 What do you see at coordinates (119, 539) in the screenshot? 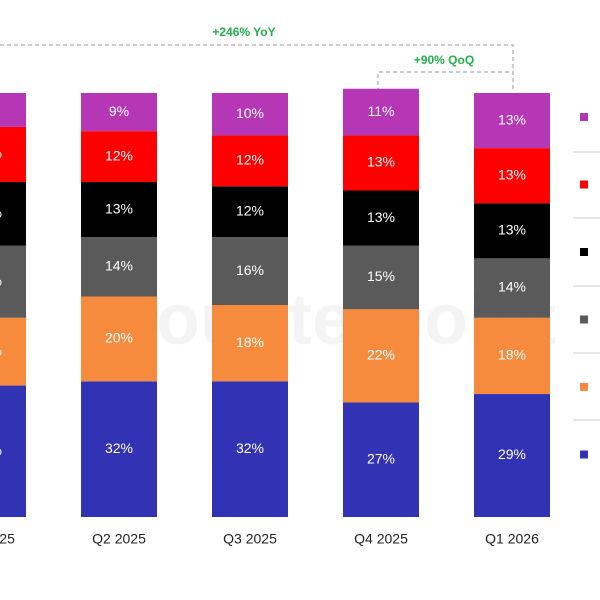
I see `x-tick-label: Q2 2025` at bounding box center [119, 539].